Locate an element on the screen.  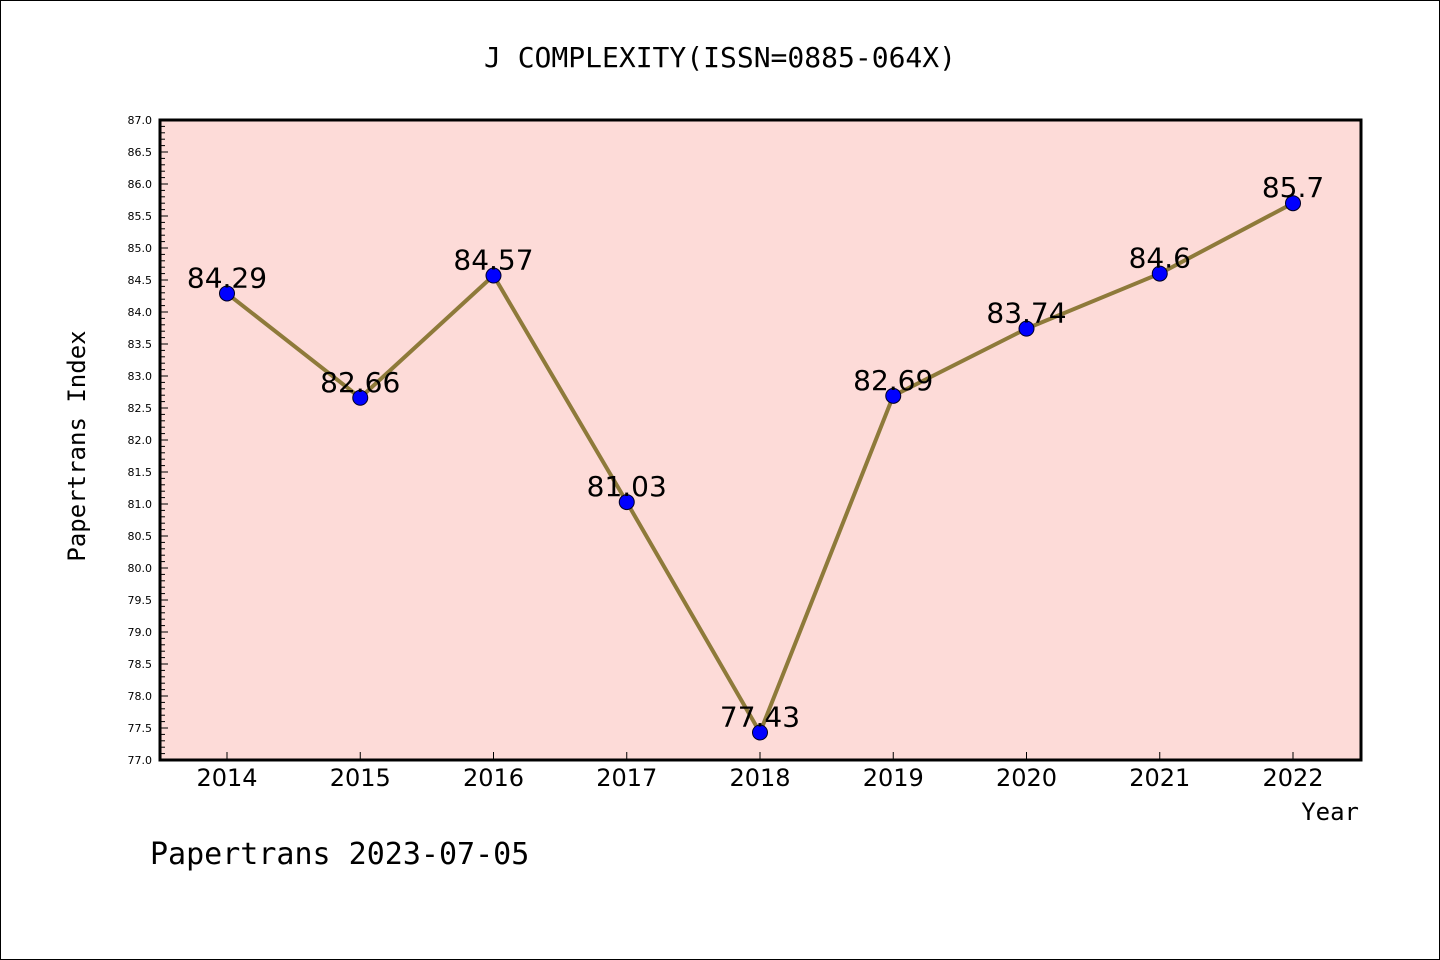
y-tick-label: 80.0 is located at coordinates (140, 568).